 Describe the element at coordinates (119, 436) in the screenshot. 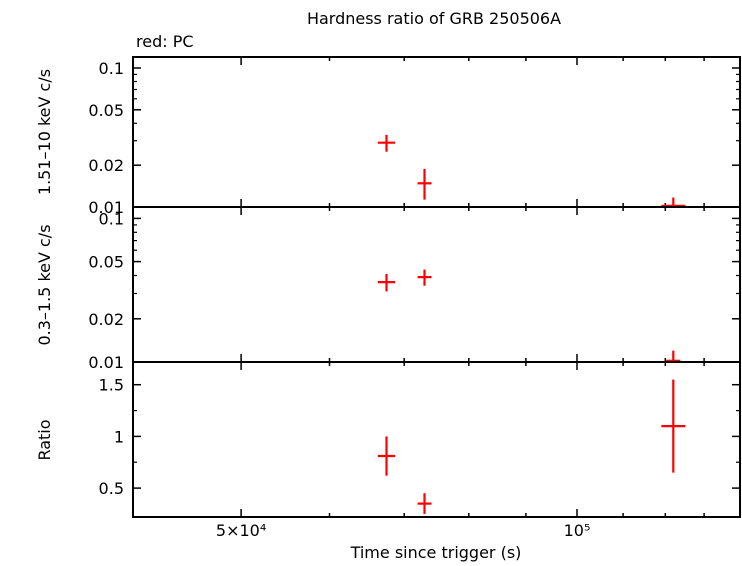

I see `panel-ratio-ytick-label: 1` at that location.